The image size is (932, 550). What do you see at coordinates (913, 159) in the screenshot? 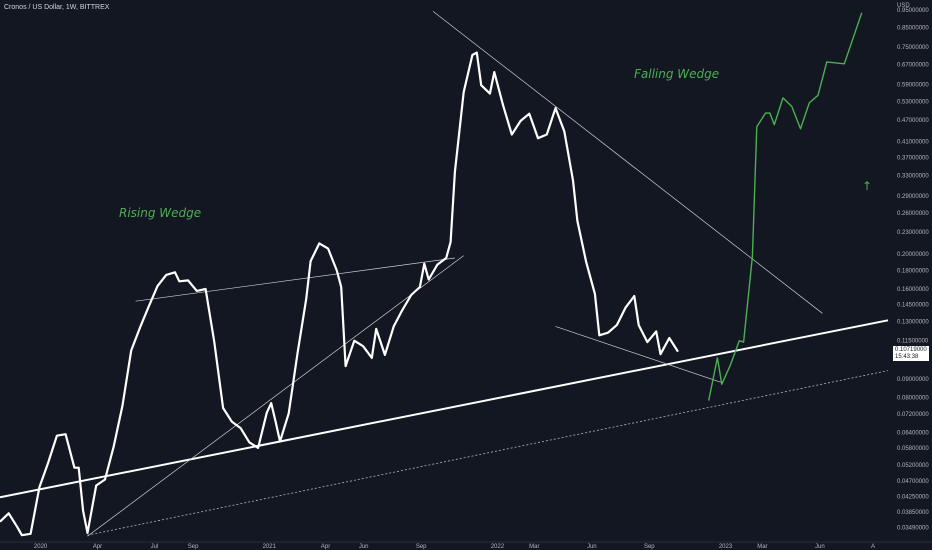
I see `price-tick-label: 0.37000000` at bounding box center [913, 159].